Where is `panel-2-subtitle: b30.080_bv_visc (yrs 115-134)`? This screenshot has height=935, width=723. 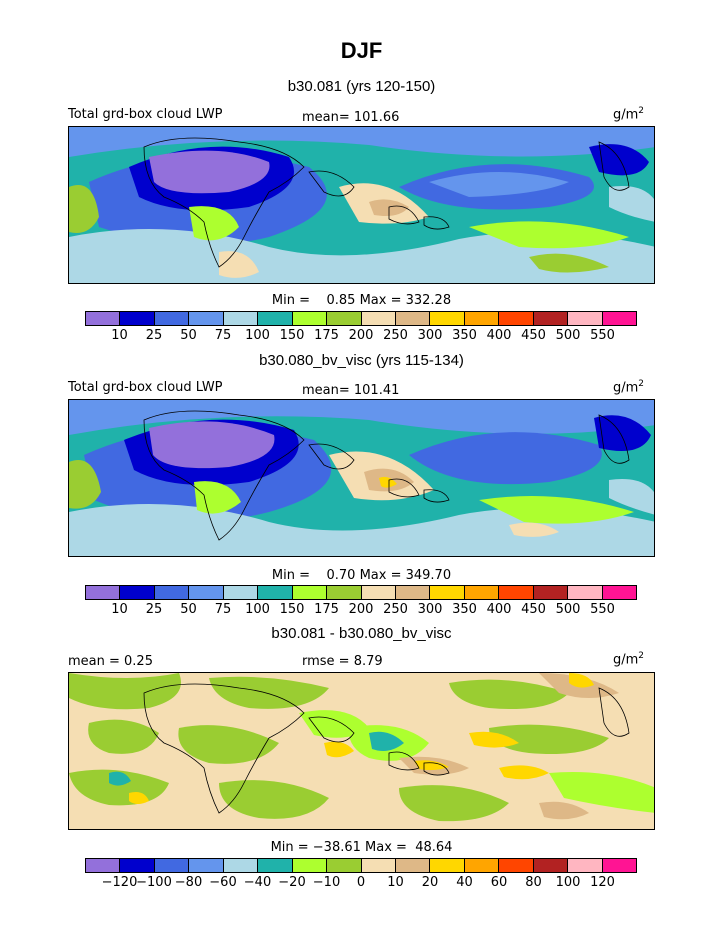
panel-2-subtitle: b30.080_bv_visc (yrs 115-134) is located at coordinates (361, 360).